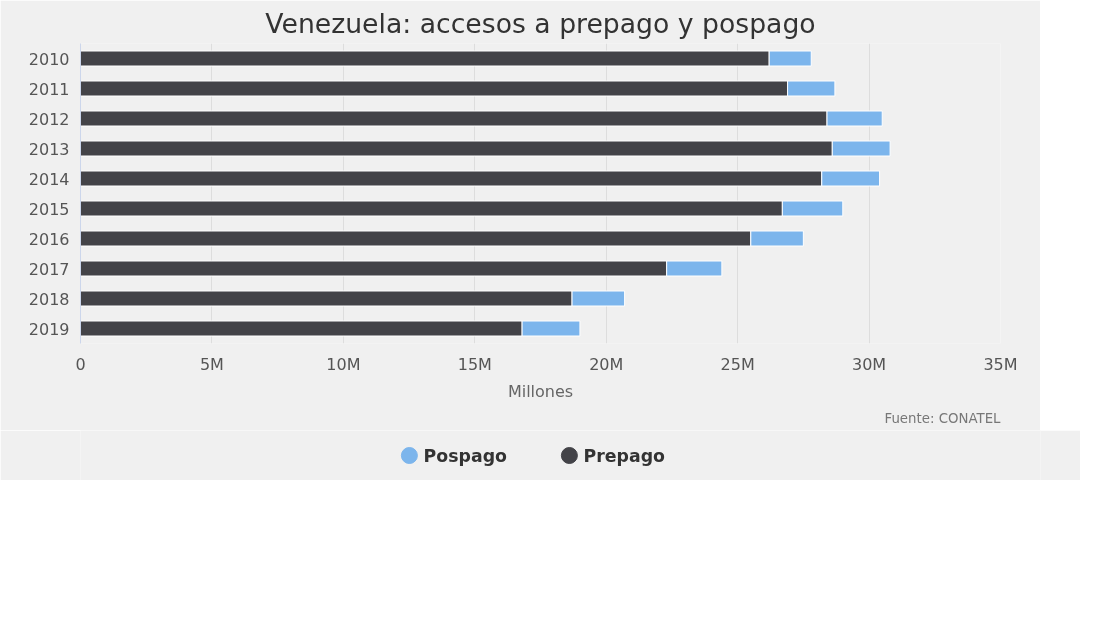 Image resolution: width=1120 pixels, height=620 pixels. Describe the element at coordinates (465, 455) in the screenshot. I see `legend-label: Pospago` at that location.